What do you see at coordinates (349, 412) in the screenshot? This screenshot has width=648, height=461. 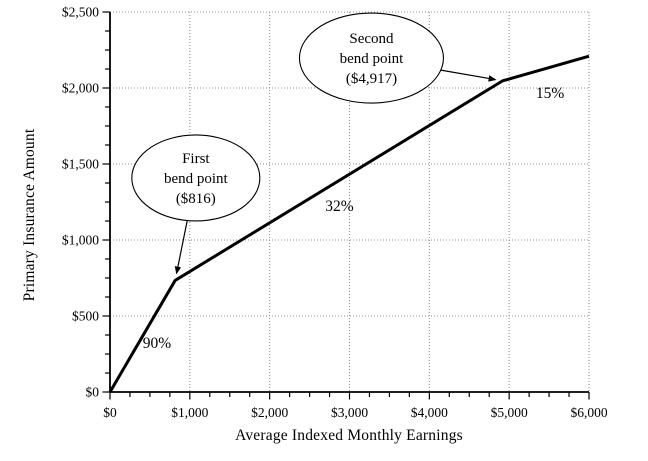 I see `x-tick-label: $3,000` at bounding box center [349, 412].